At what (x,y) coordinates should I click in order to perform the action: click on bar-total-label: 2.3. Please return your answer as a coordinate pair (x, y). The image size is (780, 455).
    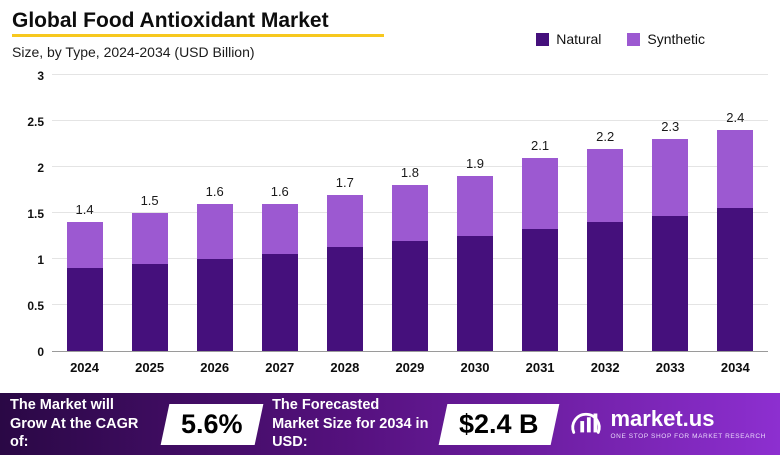
    Looking at the image, I should click on (670, 127).